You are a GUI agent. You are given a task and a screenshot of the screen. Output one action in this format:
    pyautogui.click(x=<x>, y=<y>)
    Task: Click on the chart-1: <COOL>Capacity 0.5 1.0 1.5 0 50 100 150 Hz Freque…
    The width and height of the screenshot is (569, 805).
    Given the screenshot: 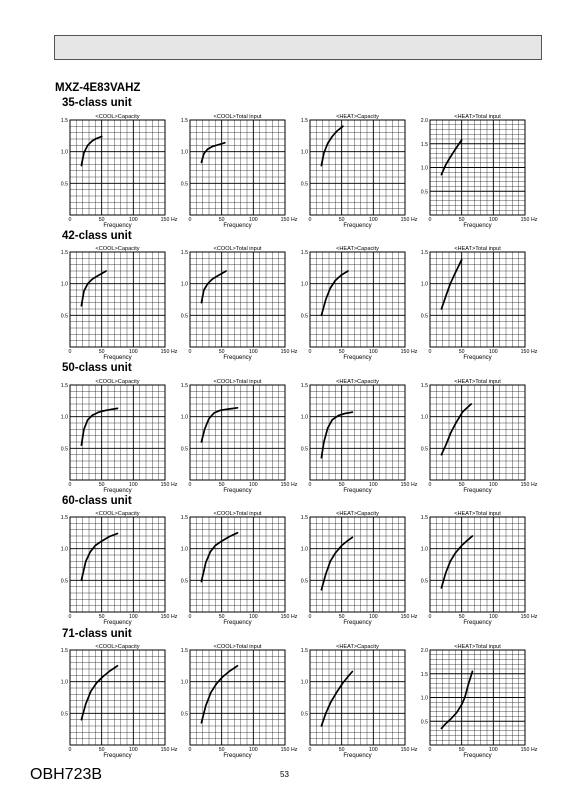 What is the action you would take?
    pyautogui.click(x=119, y=171)
    